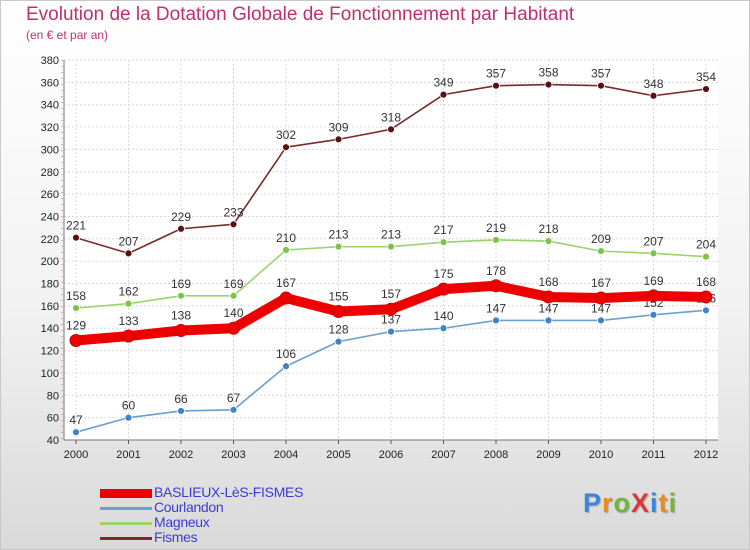 The width and height of the screenshot is (750, 550). What do you see at coordinates (548, 455) in the screenshot?
I see `x-tick-label: 2009` at bounding box center [548, 455].